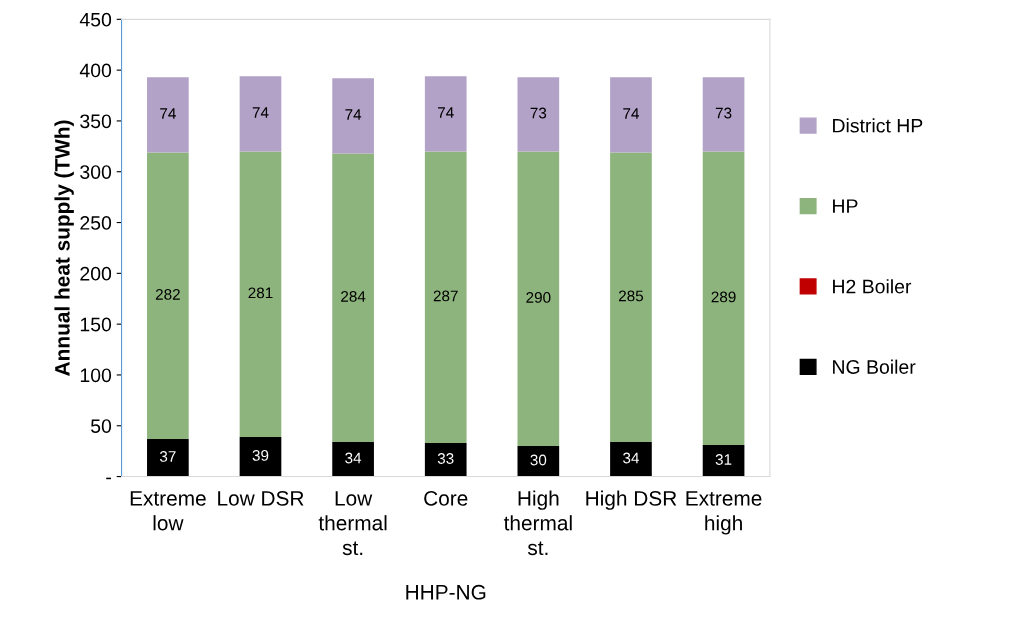 Image resolution: width=1013 pixels, height=644 pixels. What do you see at coordinates (95, 70) in the screenshot?
I see `y-tick-label: 400` at bounding box center [95, 70].